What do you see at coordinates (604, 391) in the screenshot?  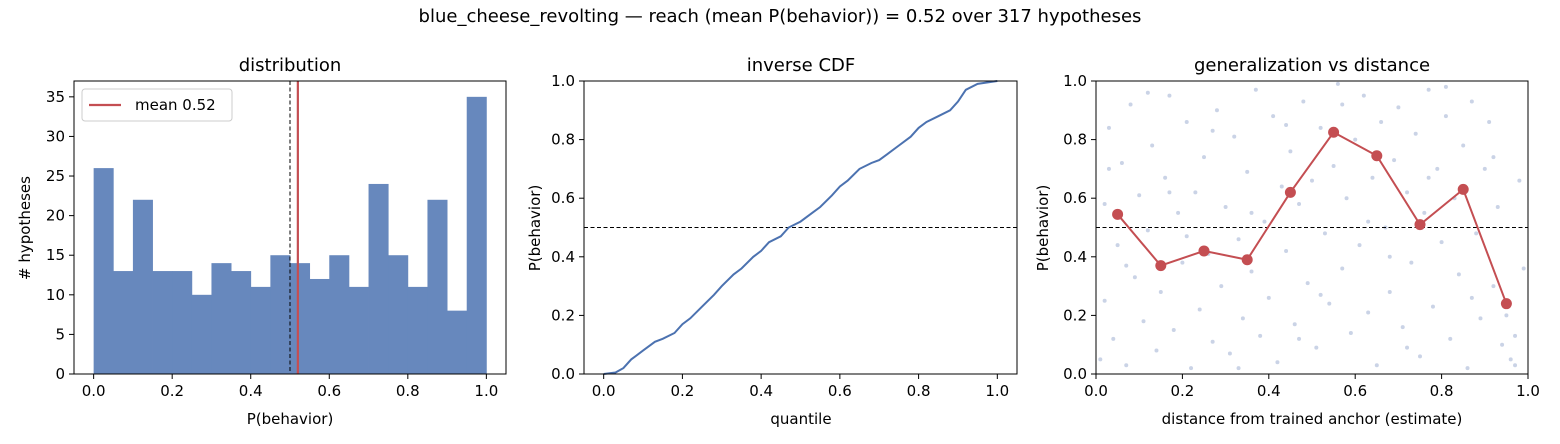 I see `inverse-cdf-x-tick-label: 0.0` at bounding box center [604, 391].